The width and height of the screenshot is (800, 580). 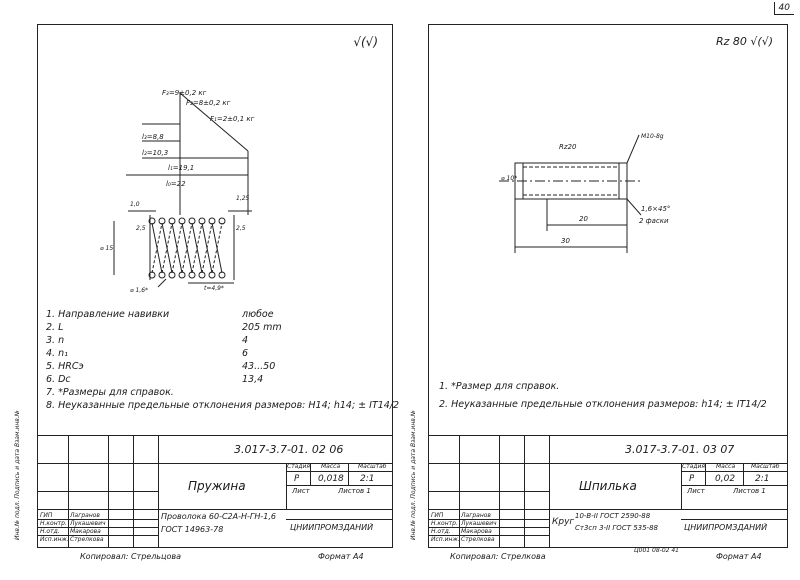 I want to click on person-2-right: Лукашевич, so click(x=479, y=523).